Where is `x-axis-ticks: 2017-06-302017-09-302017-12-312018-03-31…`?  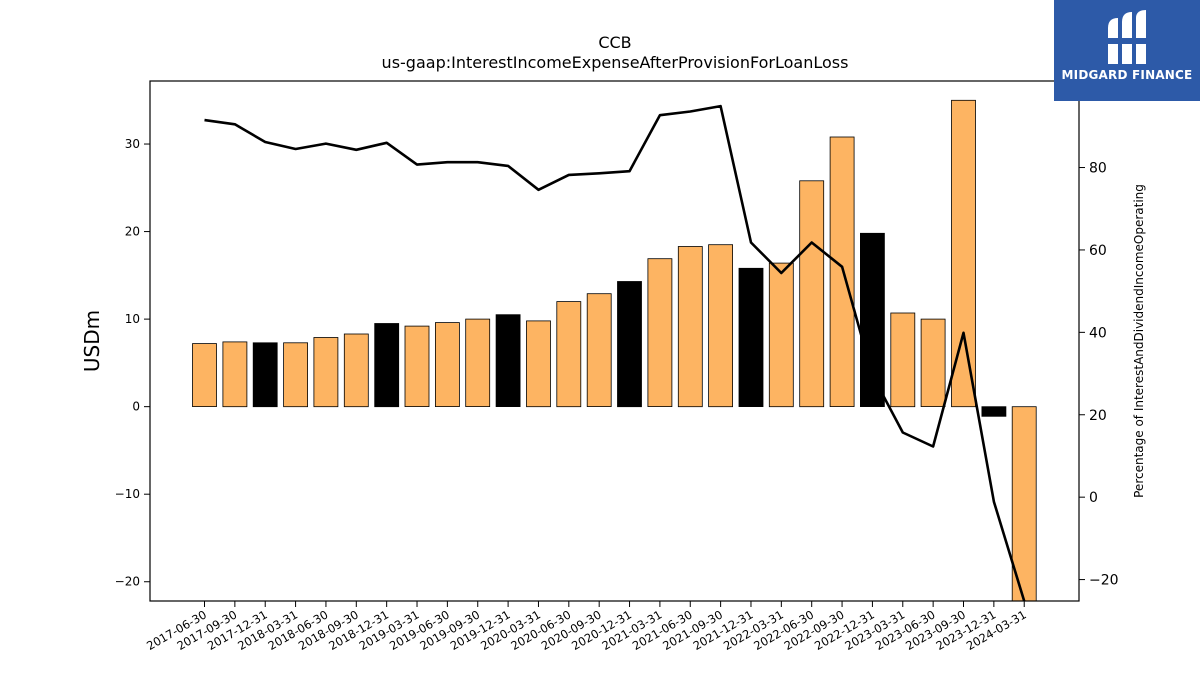 x-axis-ticks: 2017-06-302017-09-302017-12-312018-03-31… is located at coordinates (586, 627).